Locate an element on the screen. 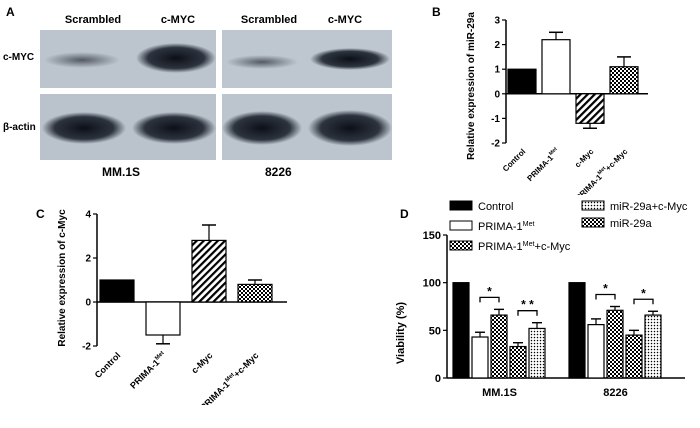  row-label-cmyc: c-MYC is located at coordinates (19, 57).